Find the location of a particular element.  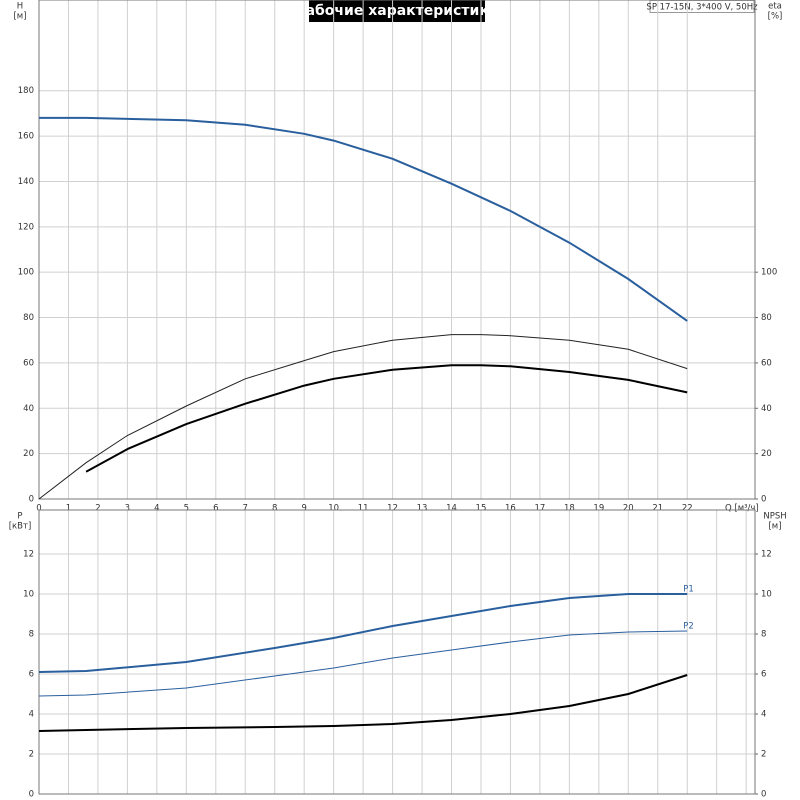

x-tick-label: 11 is located at coordinates (363, 509).